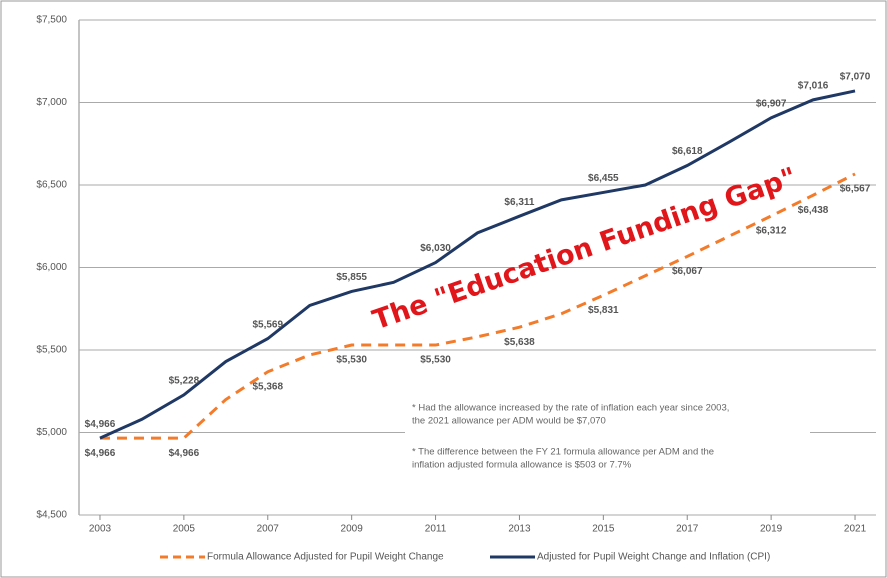 Image resolution: width=887 pixels, height=578 pixels. What do you see at coordinates (687, 271) in the screenshot?
I see `value-label: $6,067` at bounding box center [687, 271].